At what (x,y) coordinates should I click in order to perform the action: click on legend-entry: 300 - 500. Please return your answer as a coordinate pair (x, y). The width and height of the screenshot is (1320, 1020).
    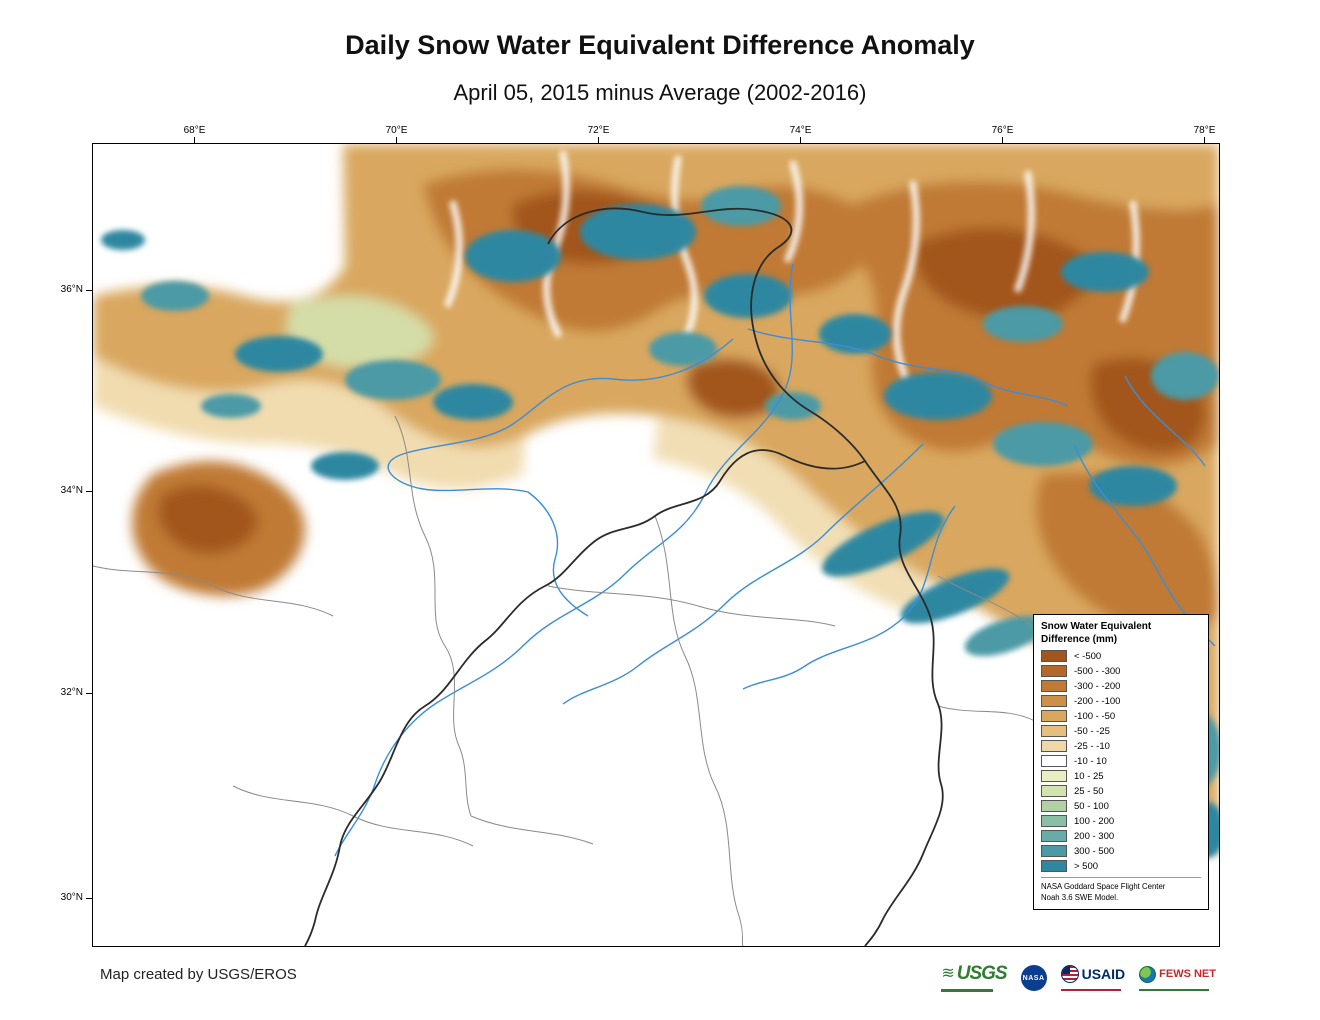
    Looking at the image, I should click on (1121, 851).